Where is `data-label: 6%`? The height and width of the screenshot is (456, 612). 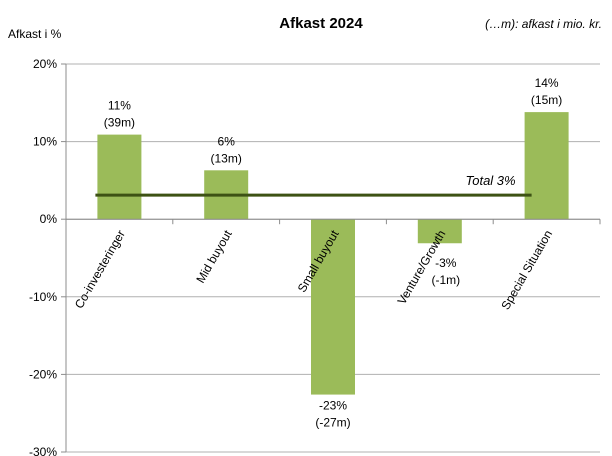 data-label: 6% is located at coordinates (227, 141).